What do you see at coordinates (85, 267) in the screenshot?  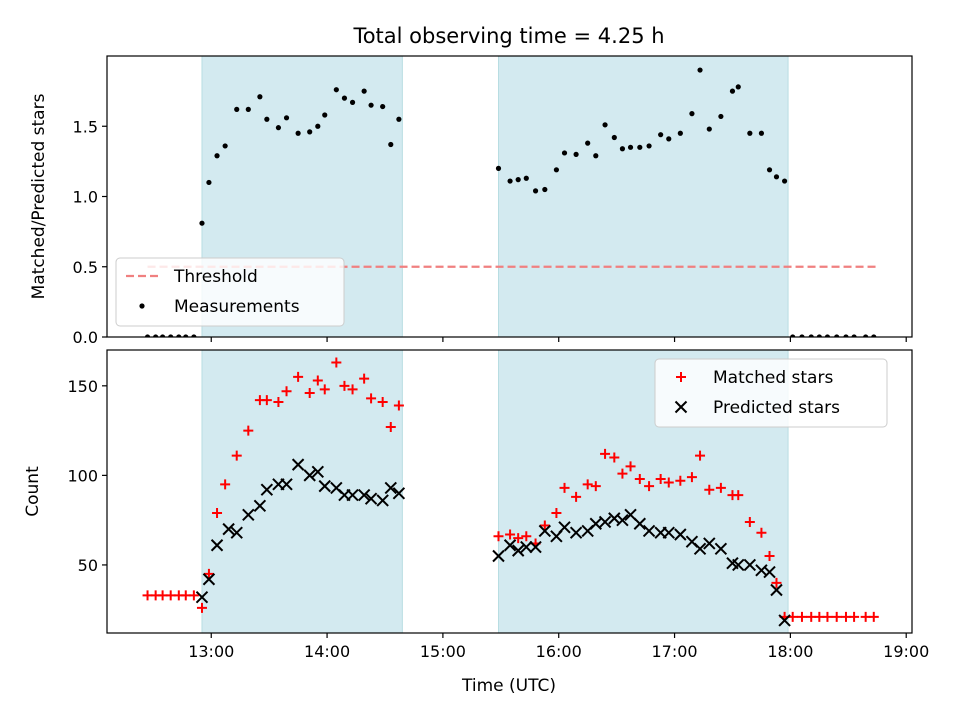 I see `y-tick-label: 0.5` at bounding box center [85, 267].